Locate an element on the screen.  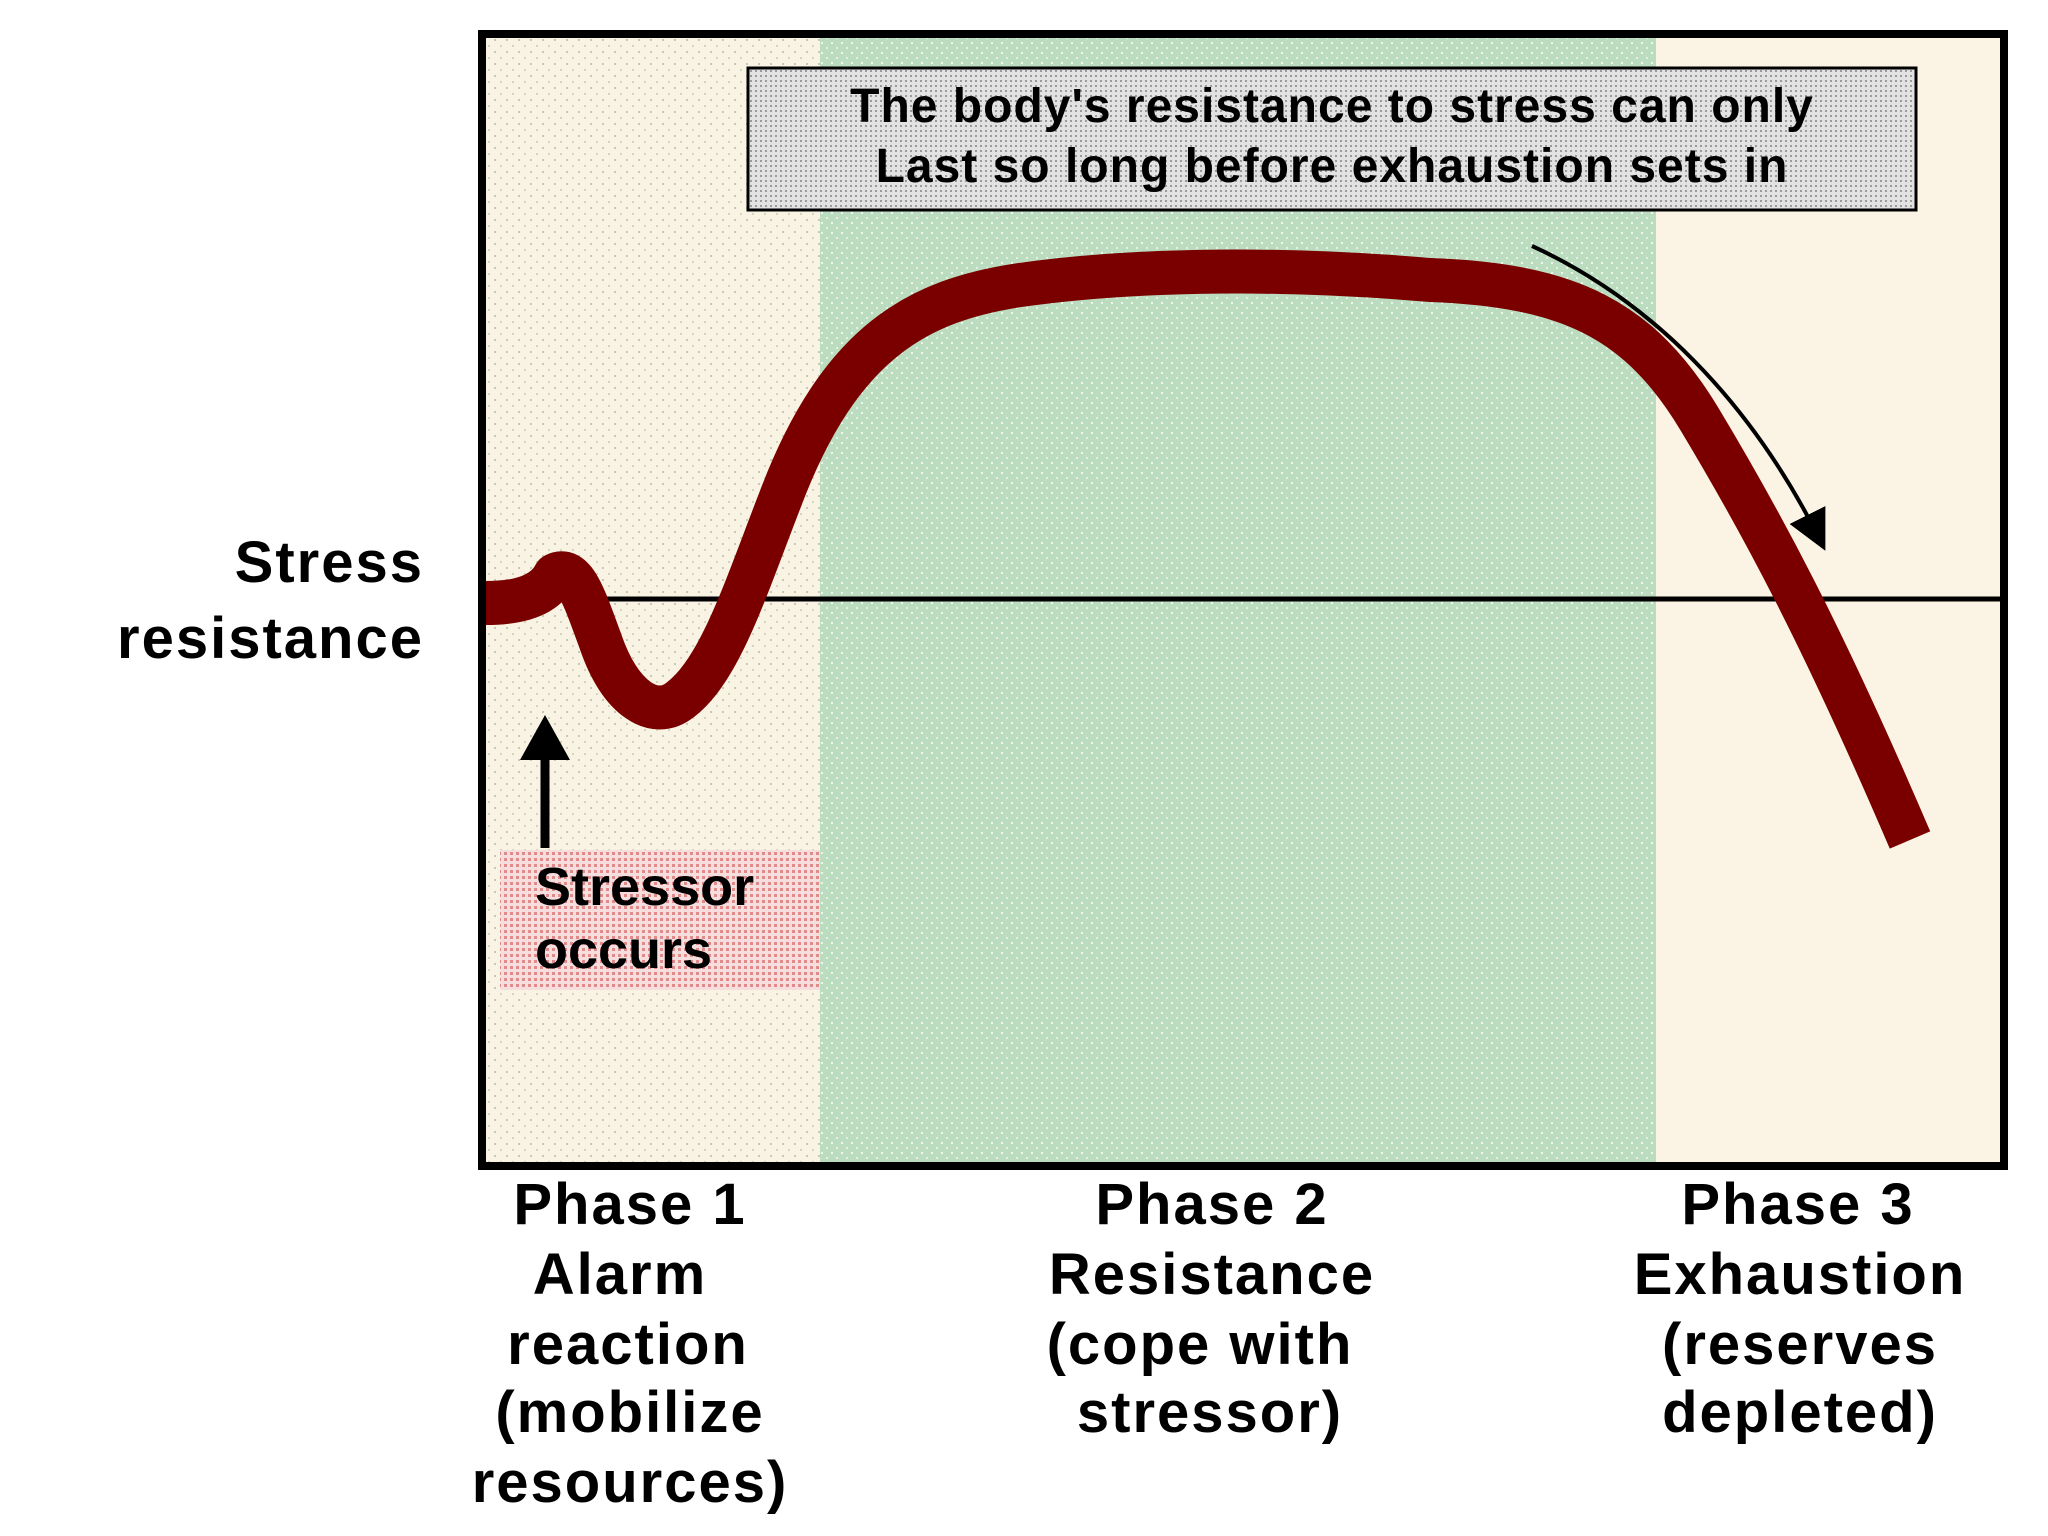
phase-1-line-4: (mobilize is located at coordinates (629, 1412).